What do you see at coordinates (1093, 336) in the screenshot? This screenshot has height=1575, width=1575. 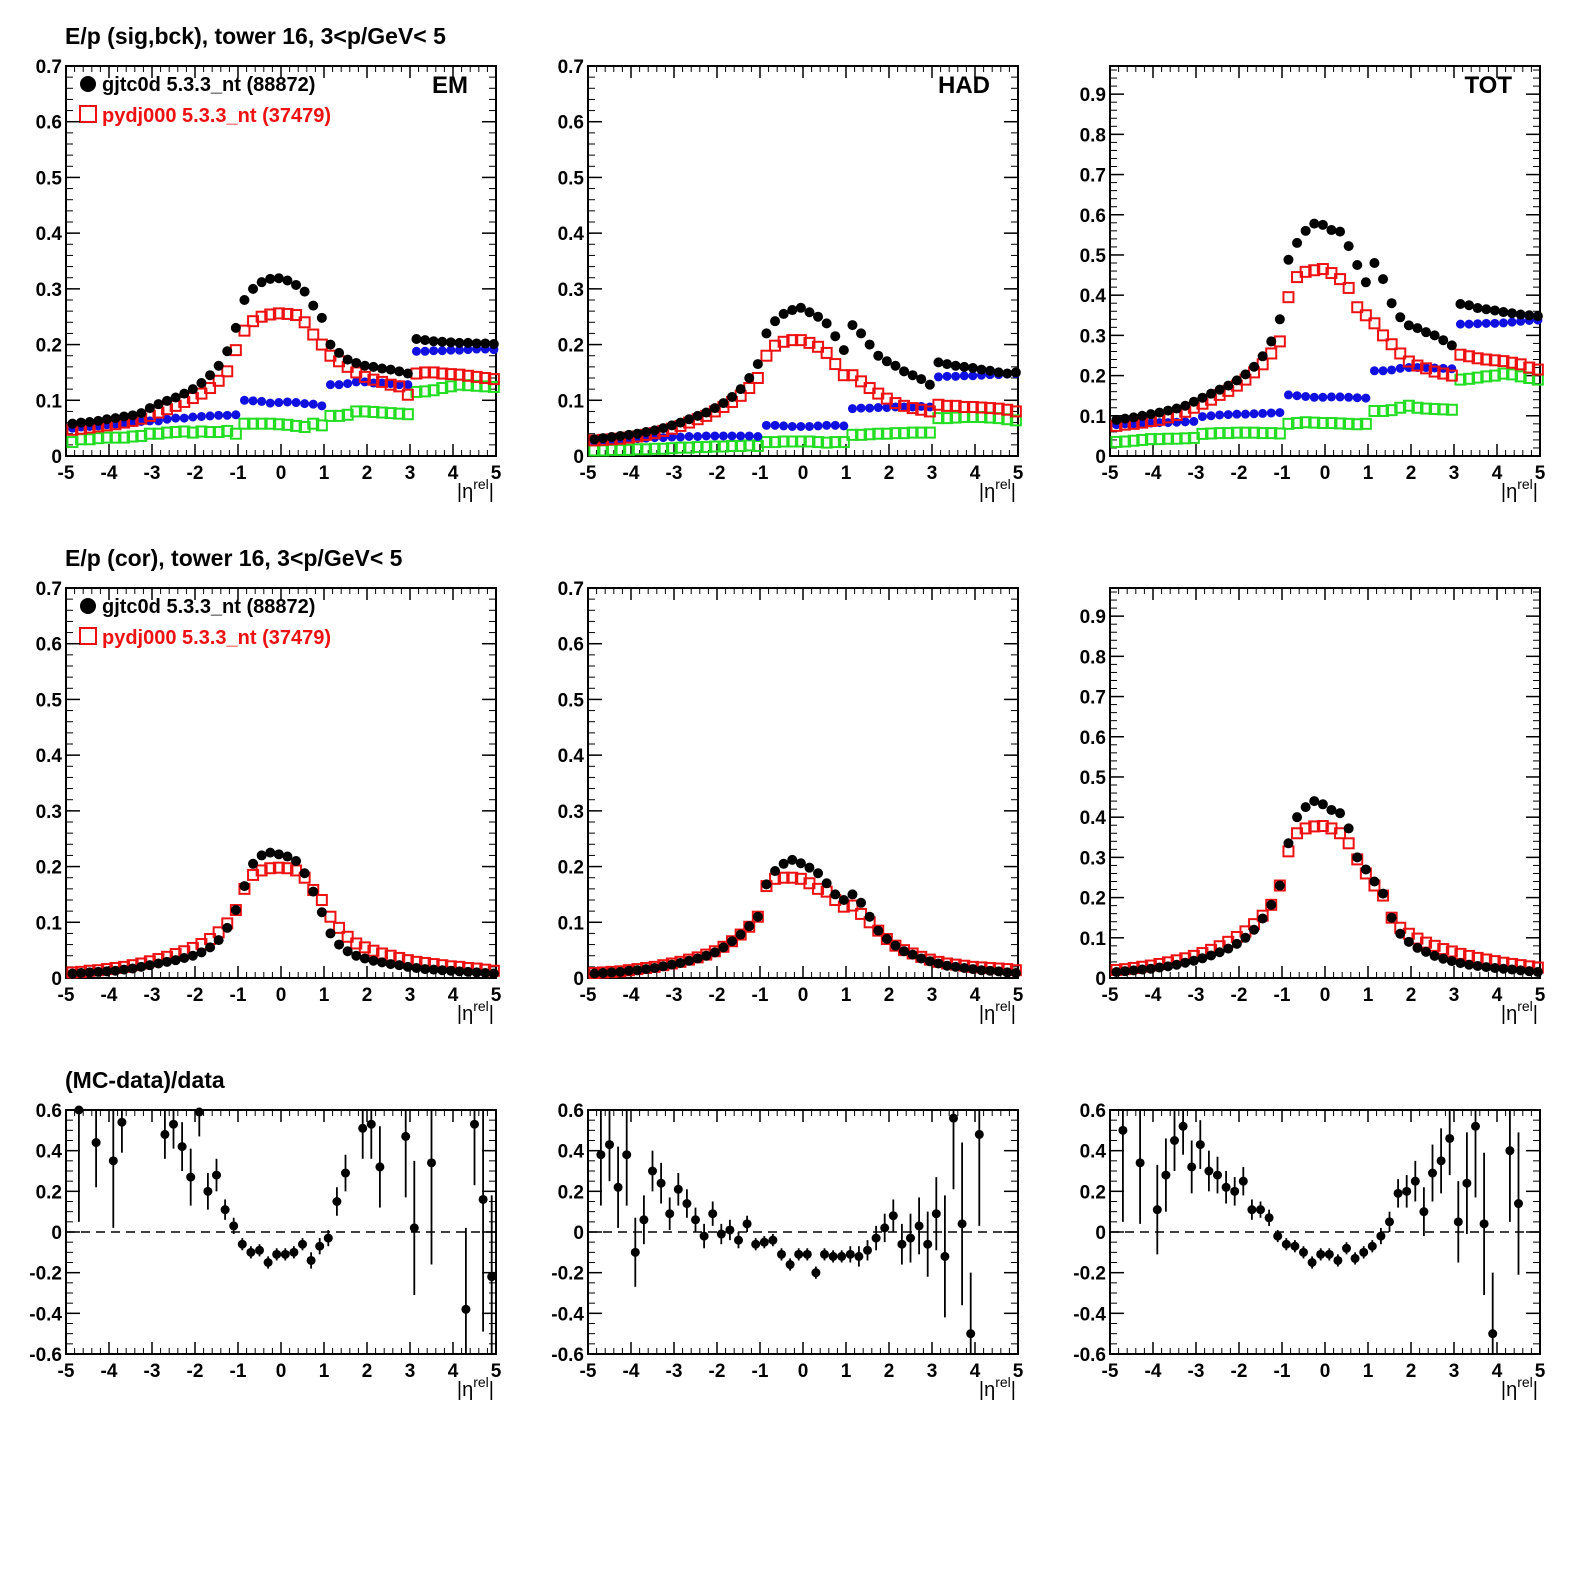 I see `y-tick-label: 0.3` at bounding box center [1093, 336].